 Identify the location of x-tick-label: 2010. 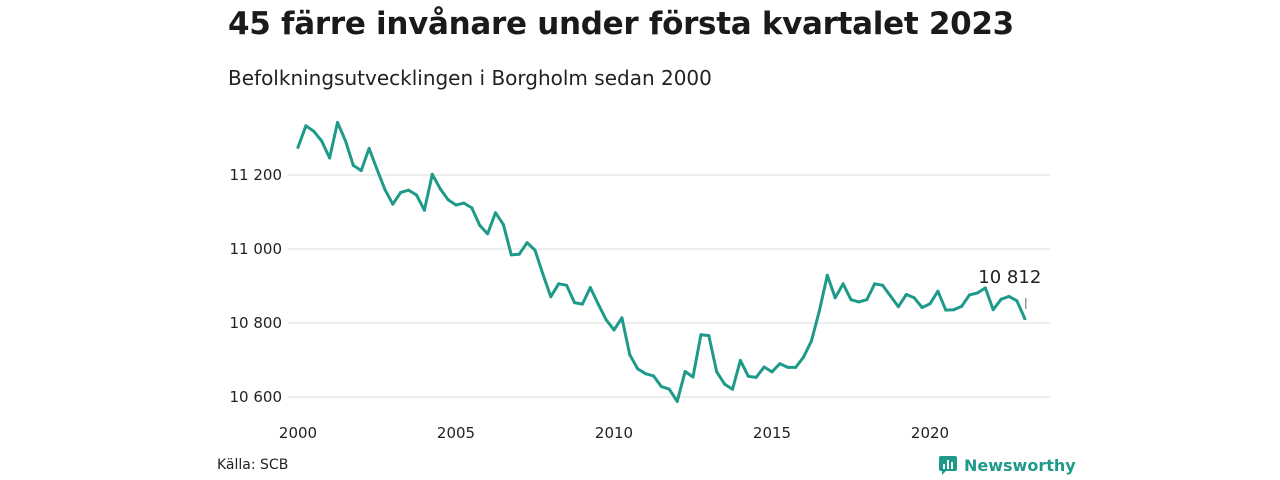
(614, 433).